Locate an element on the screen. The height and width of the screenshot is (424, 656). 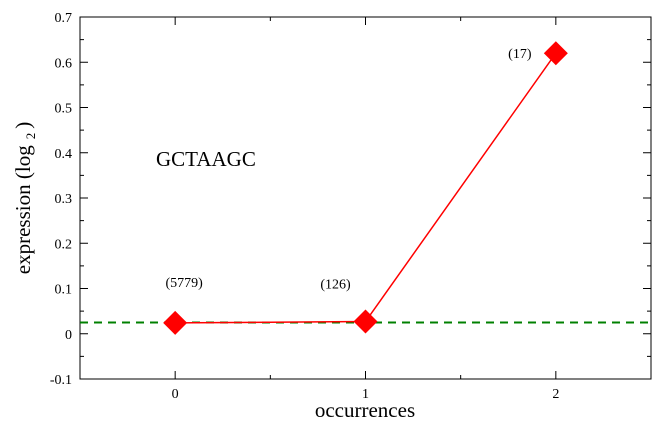
motif-annotation: GCTAAGC is located at coordinates (206, 159).